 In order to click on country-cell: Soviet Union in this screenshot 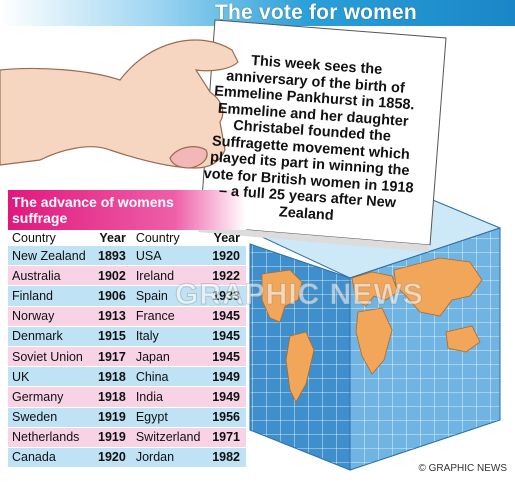, I will do `click(50, 357)`.